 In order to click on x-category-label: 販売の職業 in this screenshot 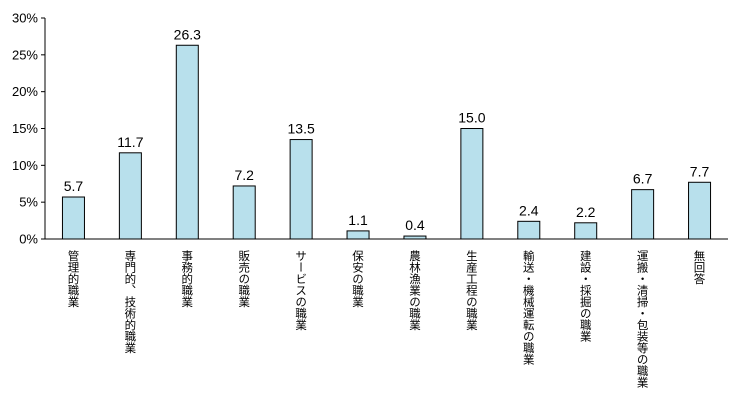, I will do `click(244, 279)`.